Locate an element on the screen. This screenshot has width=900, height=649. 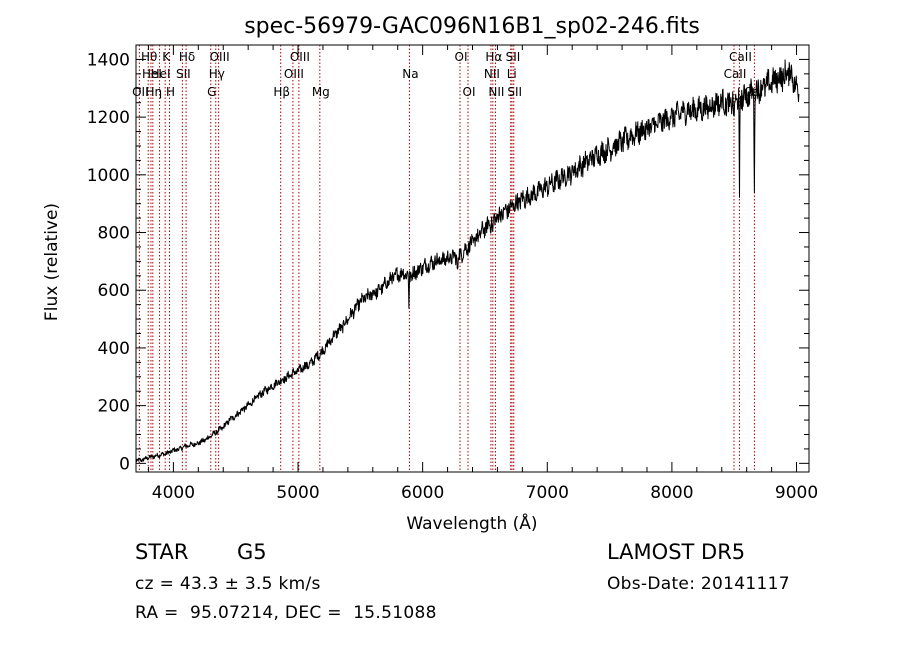
y-tick-label: 1400 is located at coordinates (108, 60).